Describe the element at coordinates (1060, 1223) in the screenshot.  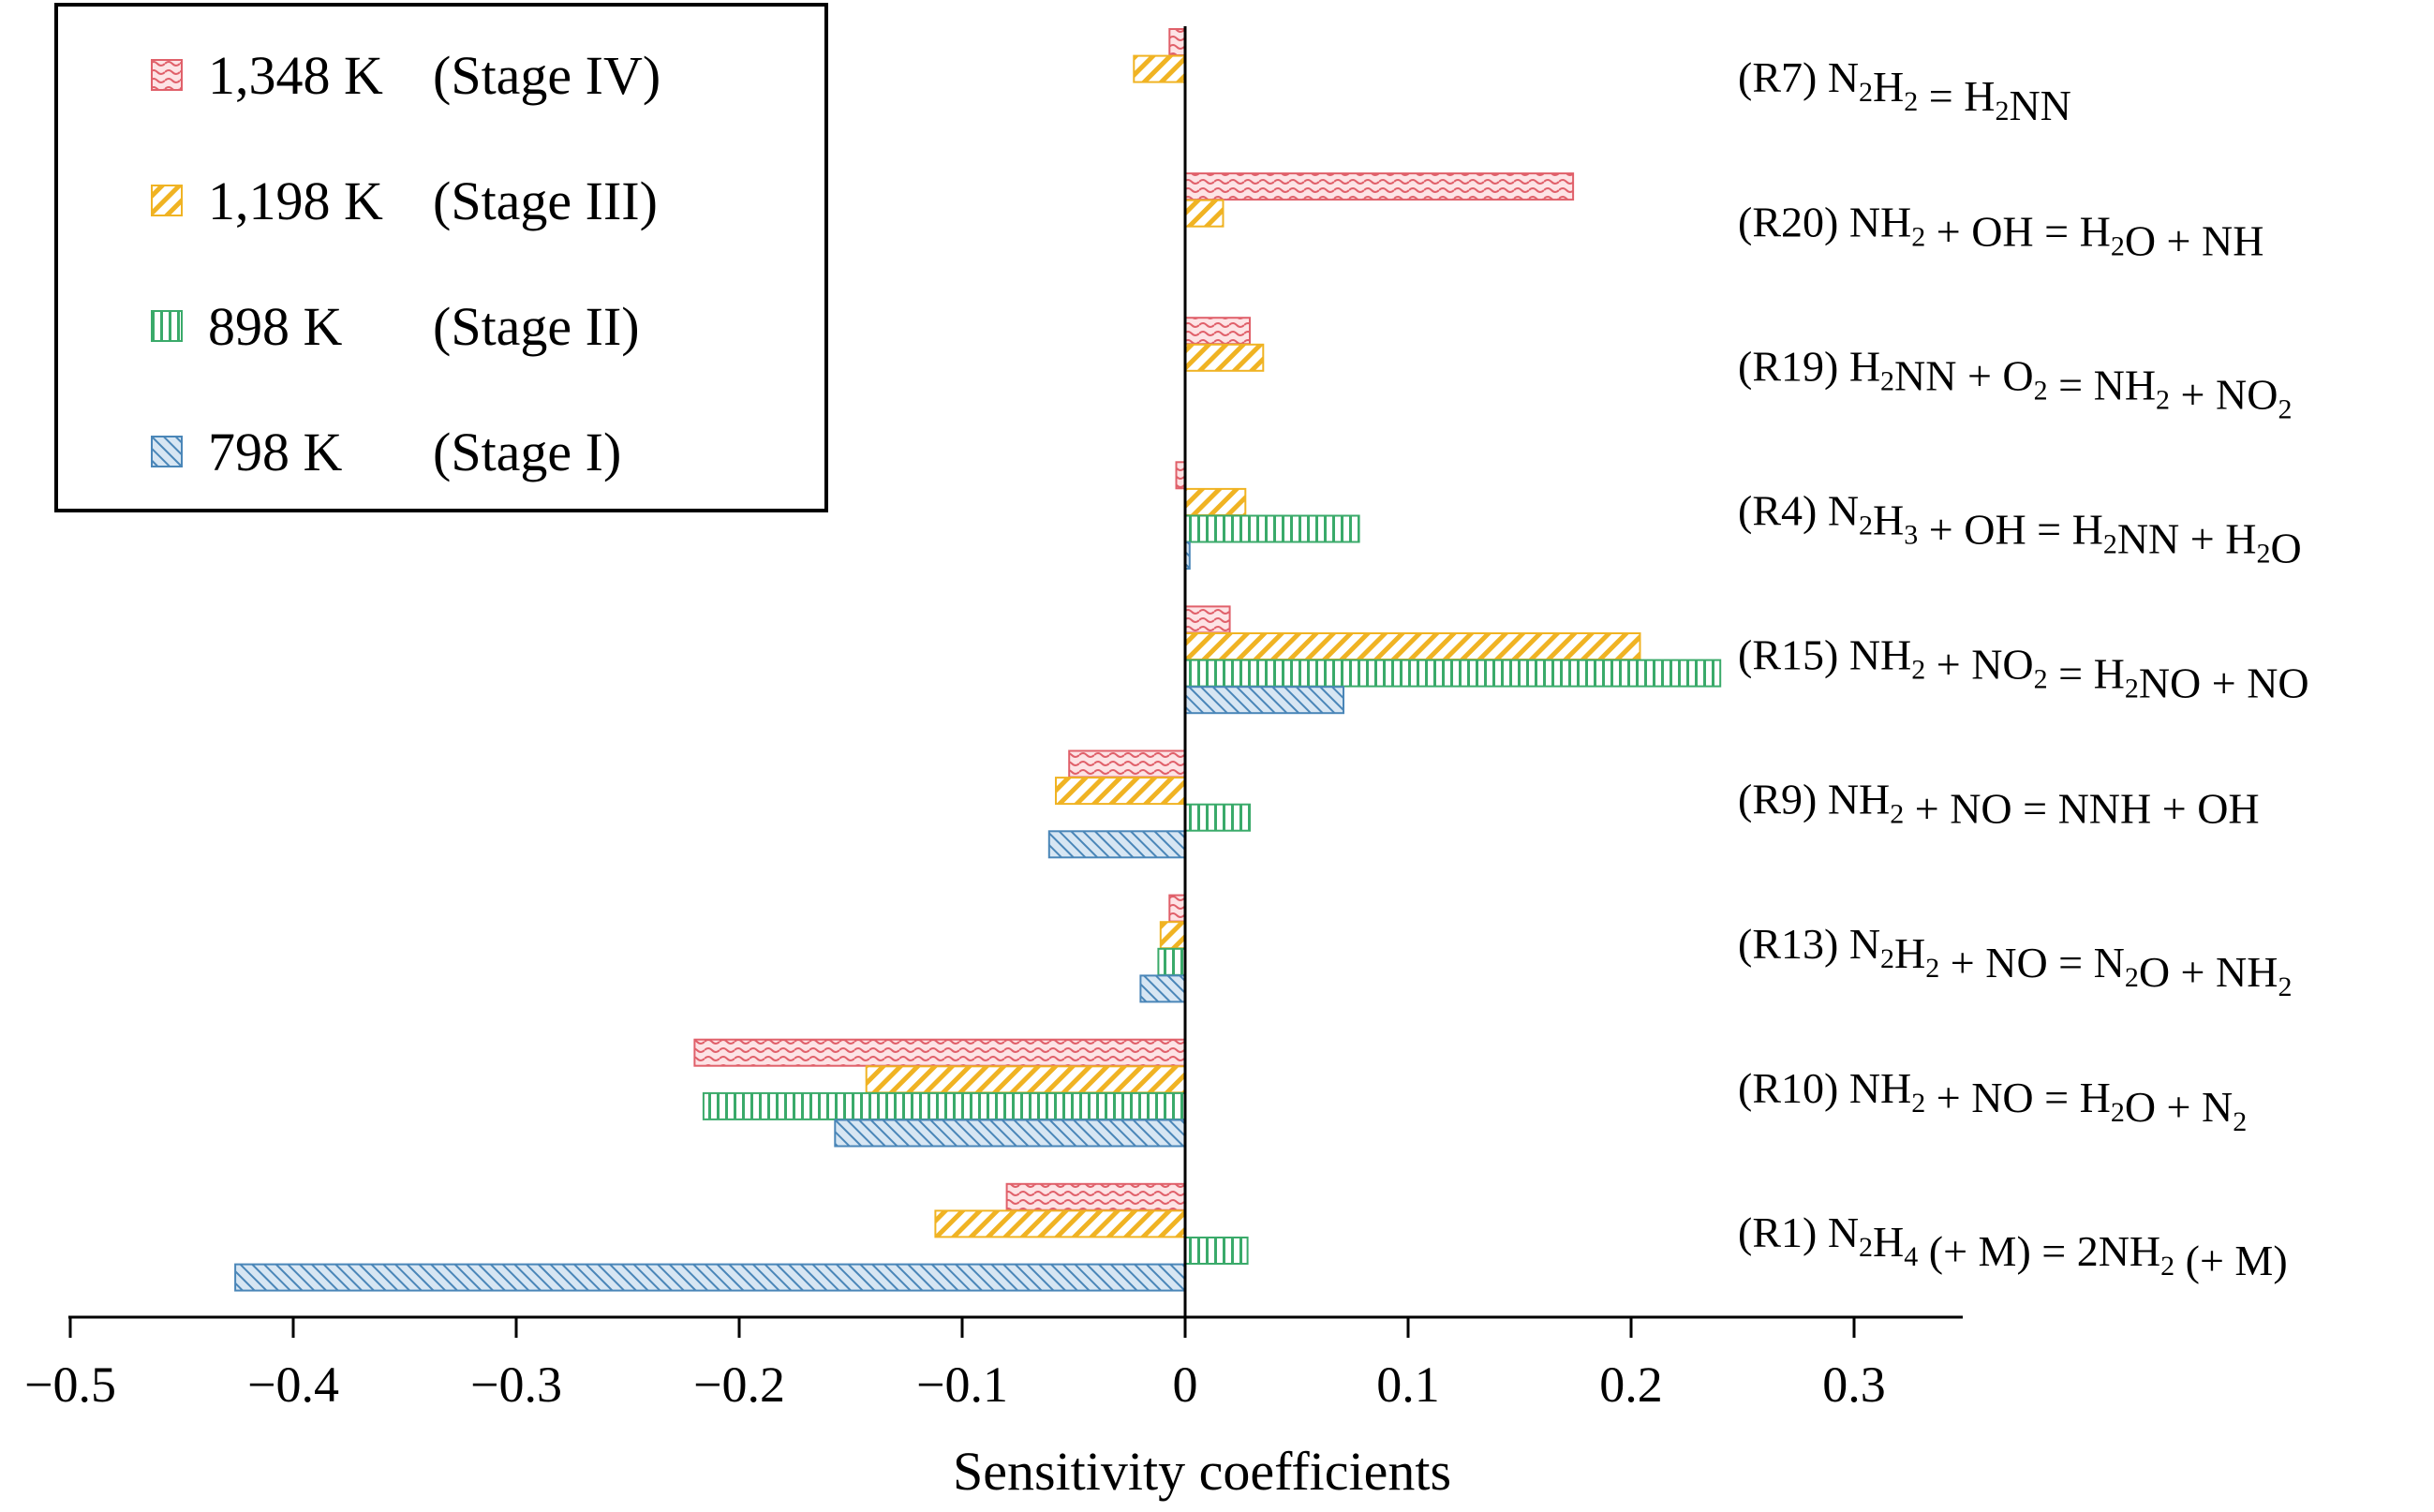
I see `bar-r1-stage-iii` at that location.